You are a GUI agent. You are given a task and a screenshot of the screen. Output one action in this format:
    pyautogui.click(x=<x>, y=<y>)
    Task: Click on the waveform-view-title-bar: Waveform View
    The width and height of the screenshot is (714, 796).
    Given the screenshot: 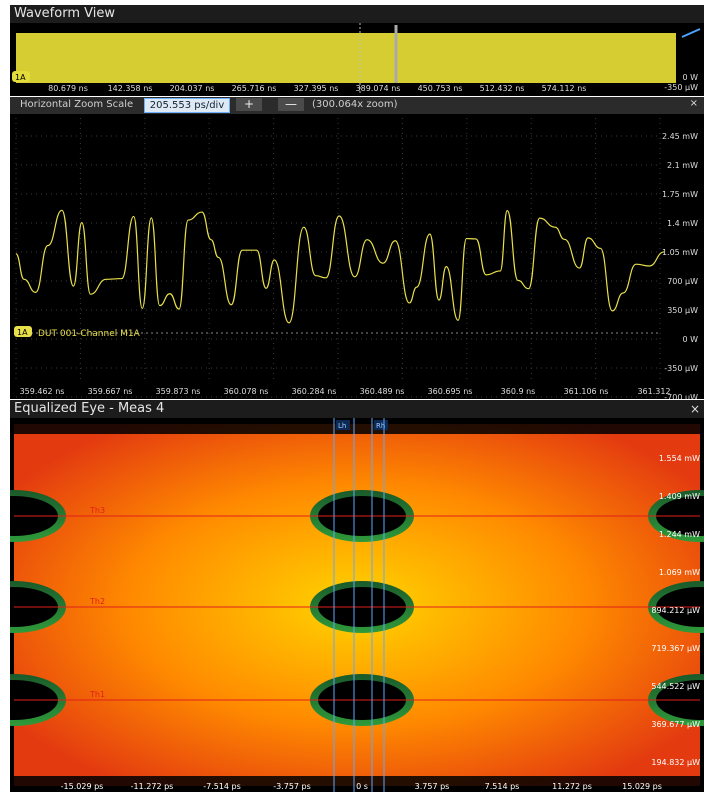 What is the action you would take?
    pyautogui.click(x=357, y=14)
    